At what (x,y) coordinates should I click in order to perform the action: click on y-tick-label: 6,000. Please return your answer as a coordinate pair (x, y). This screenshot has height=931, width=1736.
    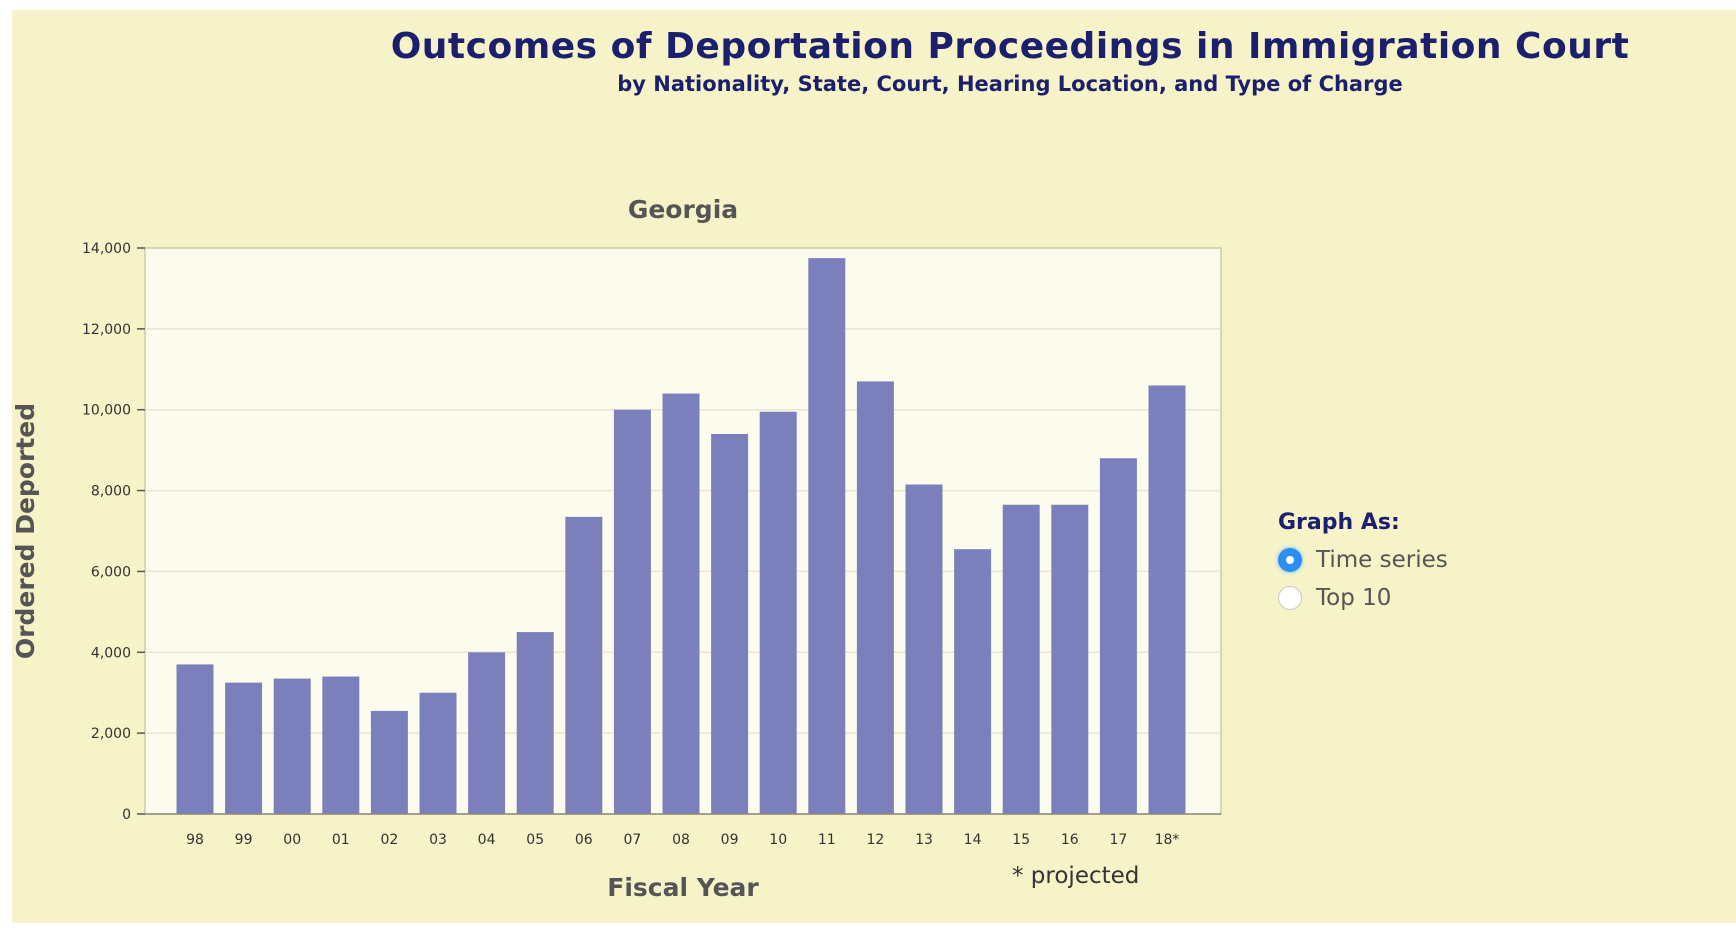
    Looking at the image, I should click on (111, 572).